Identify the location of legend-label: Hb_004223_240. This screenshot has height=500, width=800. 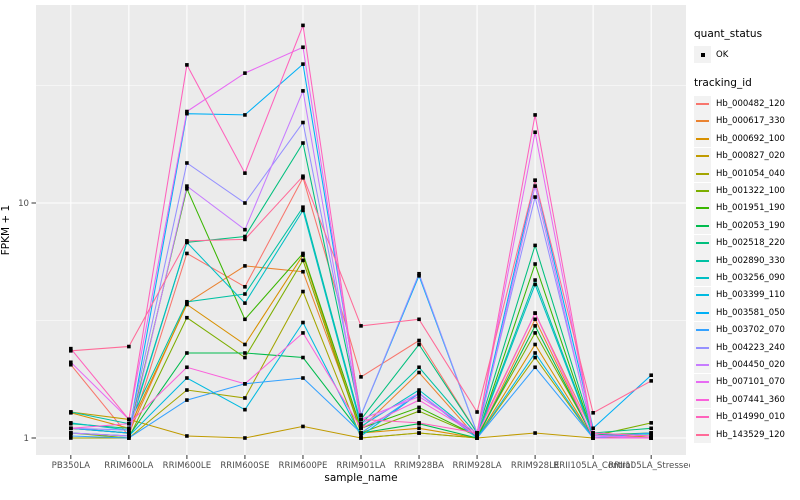
(750, 347).